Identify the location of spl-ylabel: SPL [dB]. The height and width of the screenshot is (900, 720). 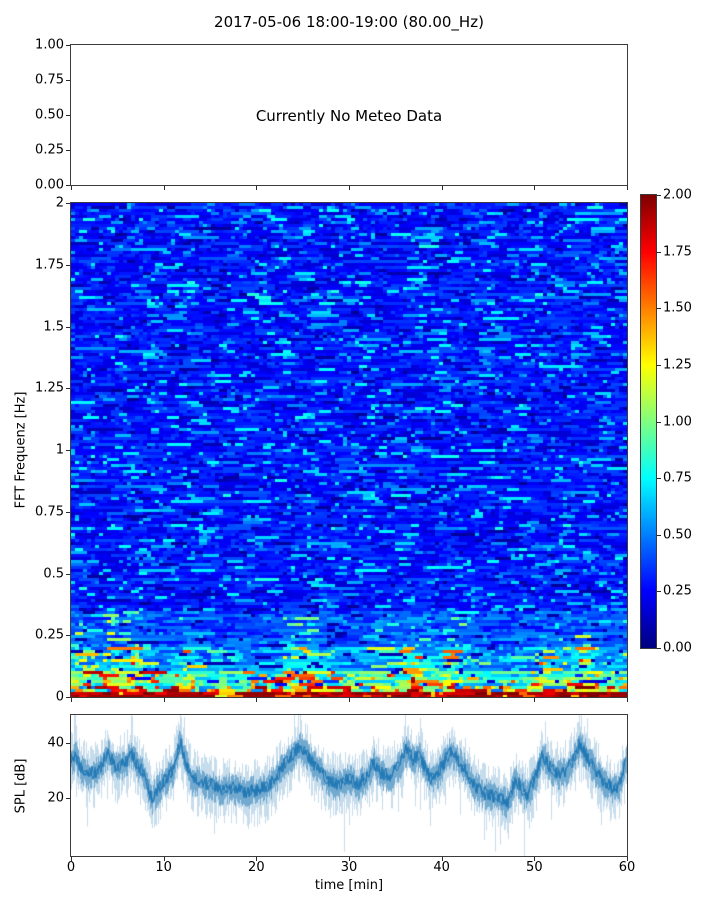
(21, 786).